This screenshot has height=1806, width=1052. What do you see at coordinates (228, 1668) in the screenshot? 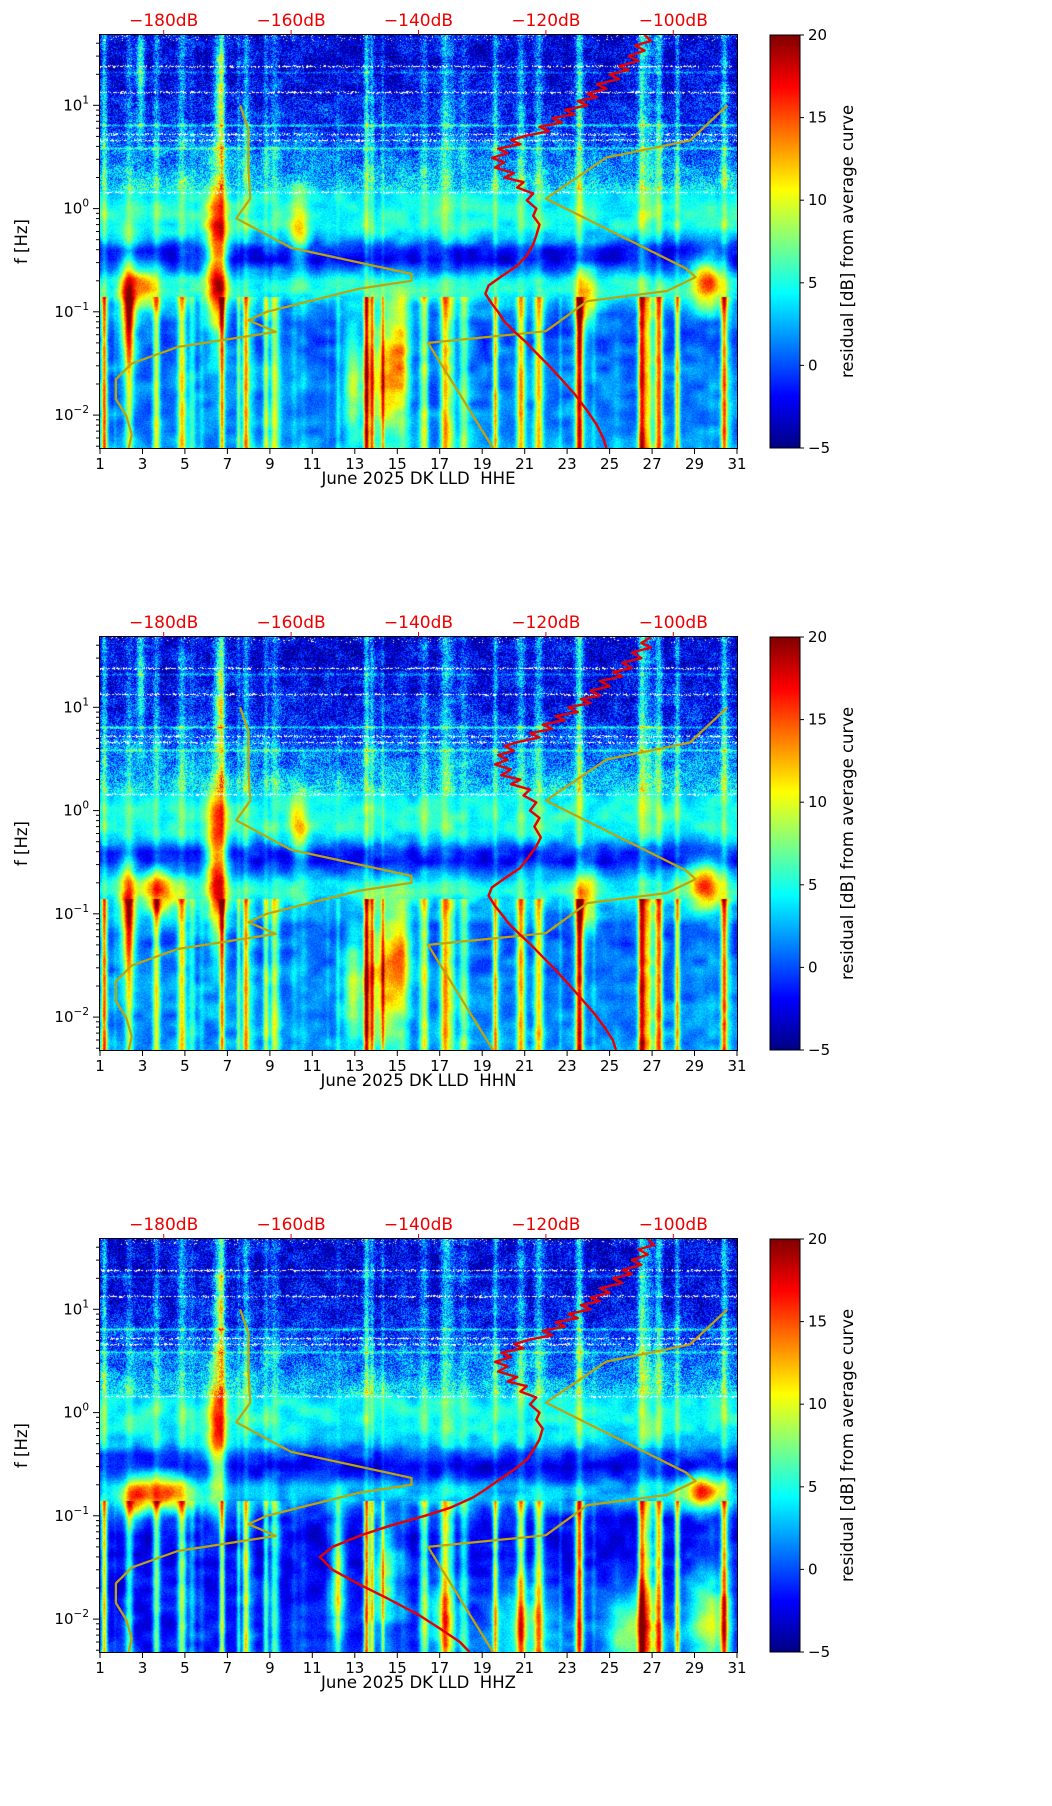
I see `svg-text: 7` at bounding box center [228, 1668].